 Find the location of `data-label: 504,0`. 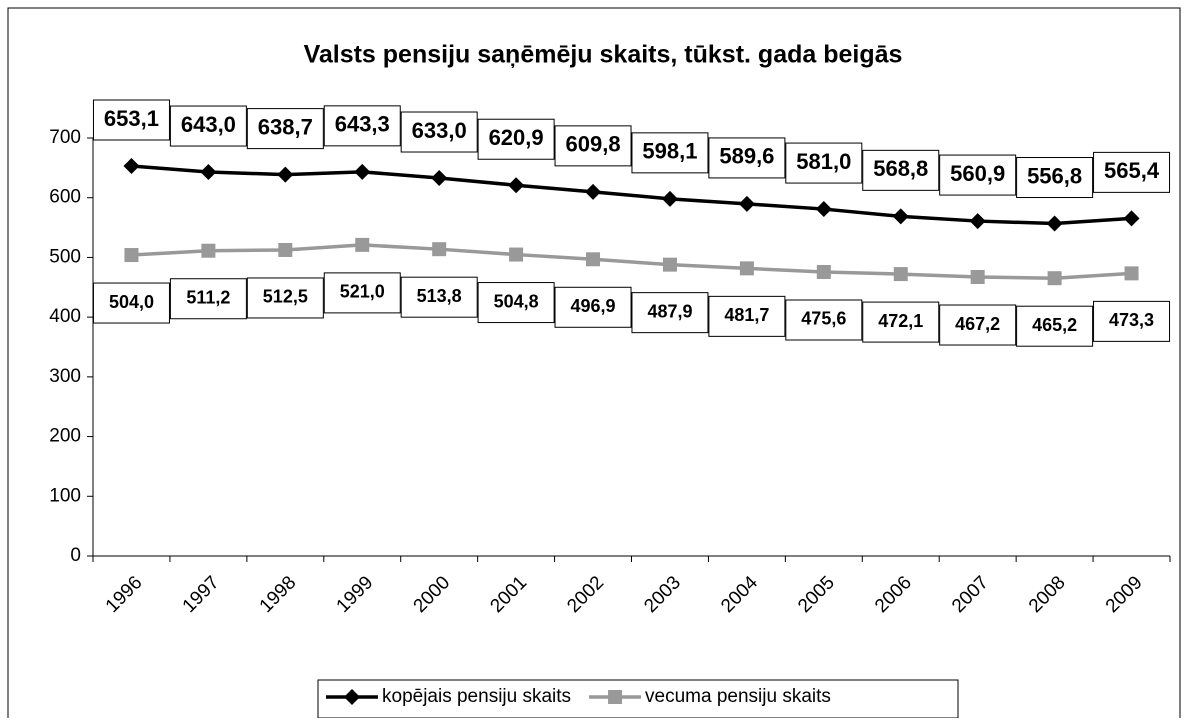

data-label: 504,0 is located at coordinates (131, 302).